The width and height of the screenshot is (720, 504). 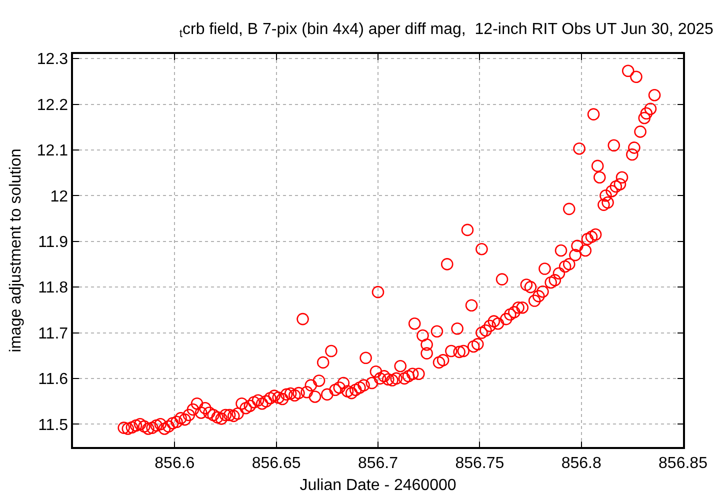 I want to click on y-tick-label: 11.7, so click(x=53, y=333).